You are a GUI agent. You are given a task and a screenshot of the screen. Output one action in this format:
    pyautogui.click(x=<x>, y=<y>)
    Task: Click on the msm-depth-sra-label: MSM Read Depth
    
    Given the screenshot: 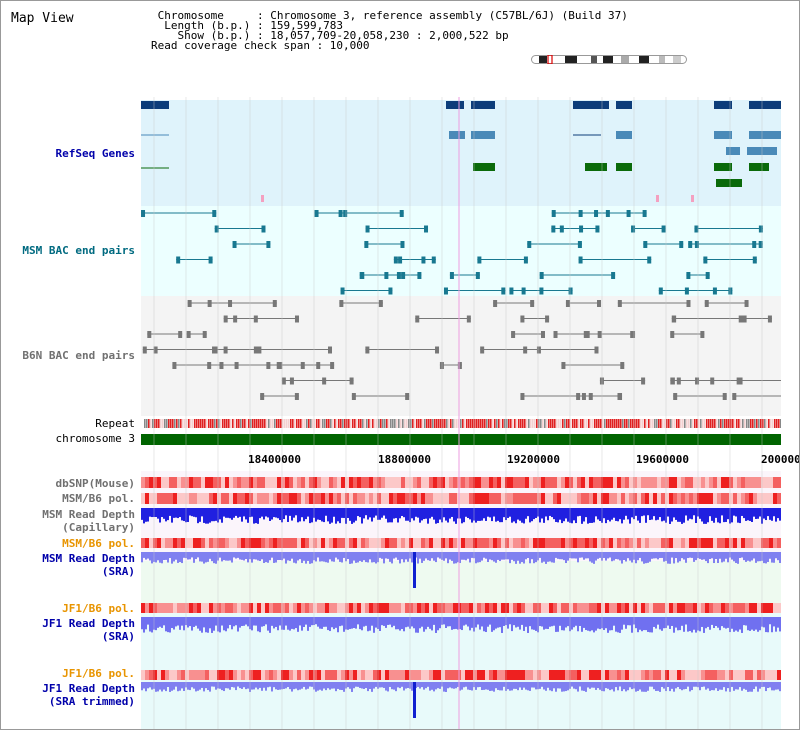 What is the action you would take?
    pyautogui.click(x=88, y=558)
    